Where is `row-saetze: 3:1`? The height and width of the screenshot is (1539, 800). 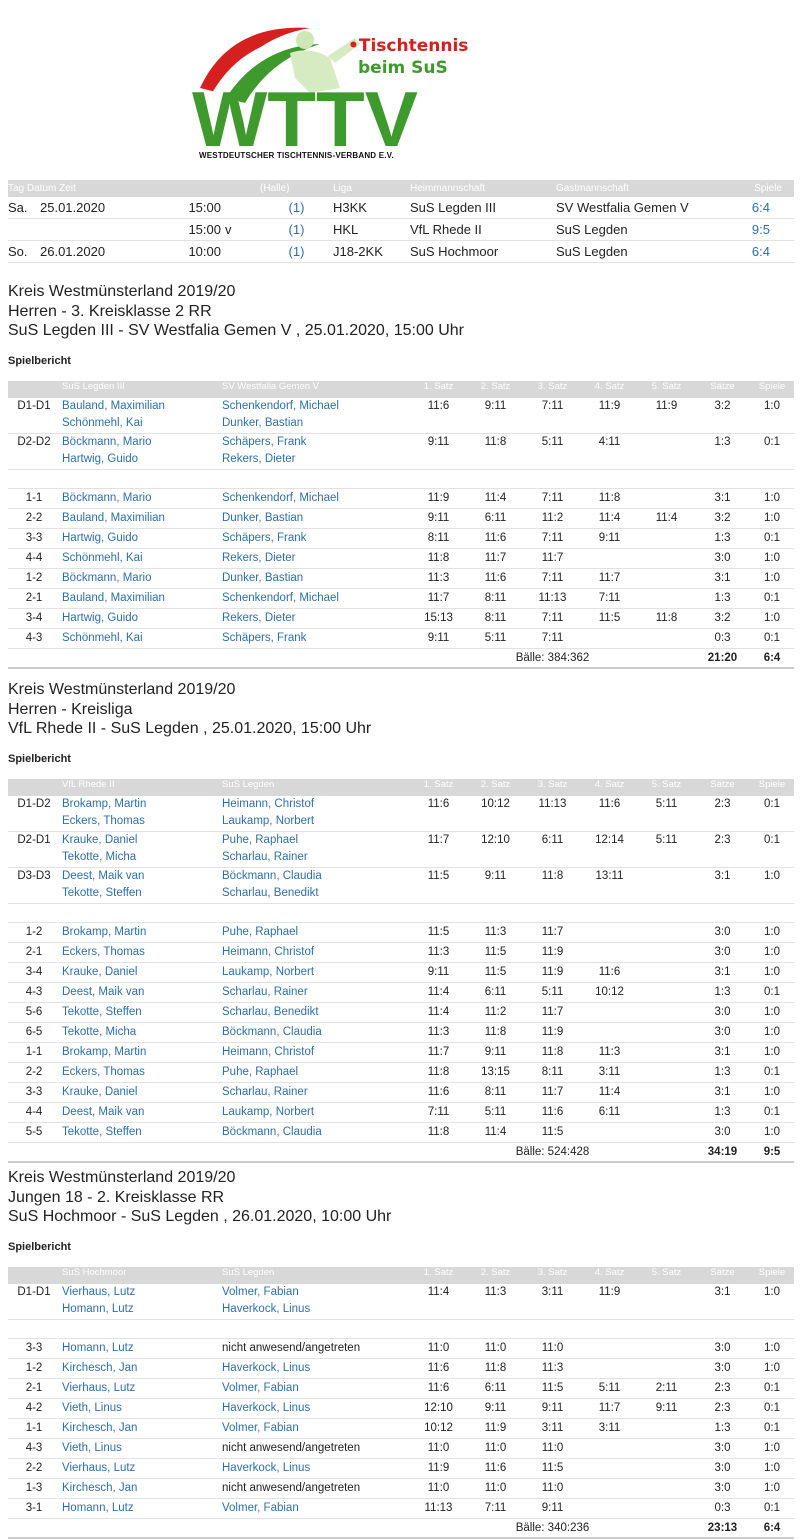
row-saetze: 3:1 is located at coordinates (722, 578).